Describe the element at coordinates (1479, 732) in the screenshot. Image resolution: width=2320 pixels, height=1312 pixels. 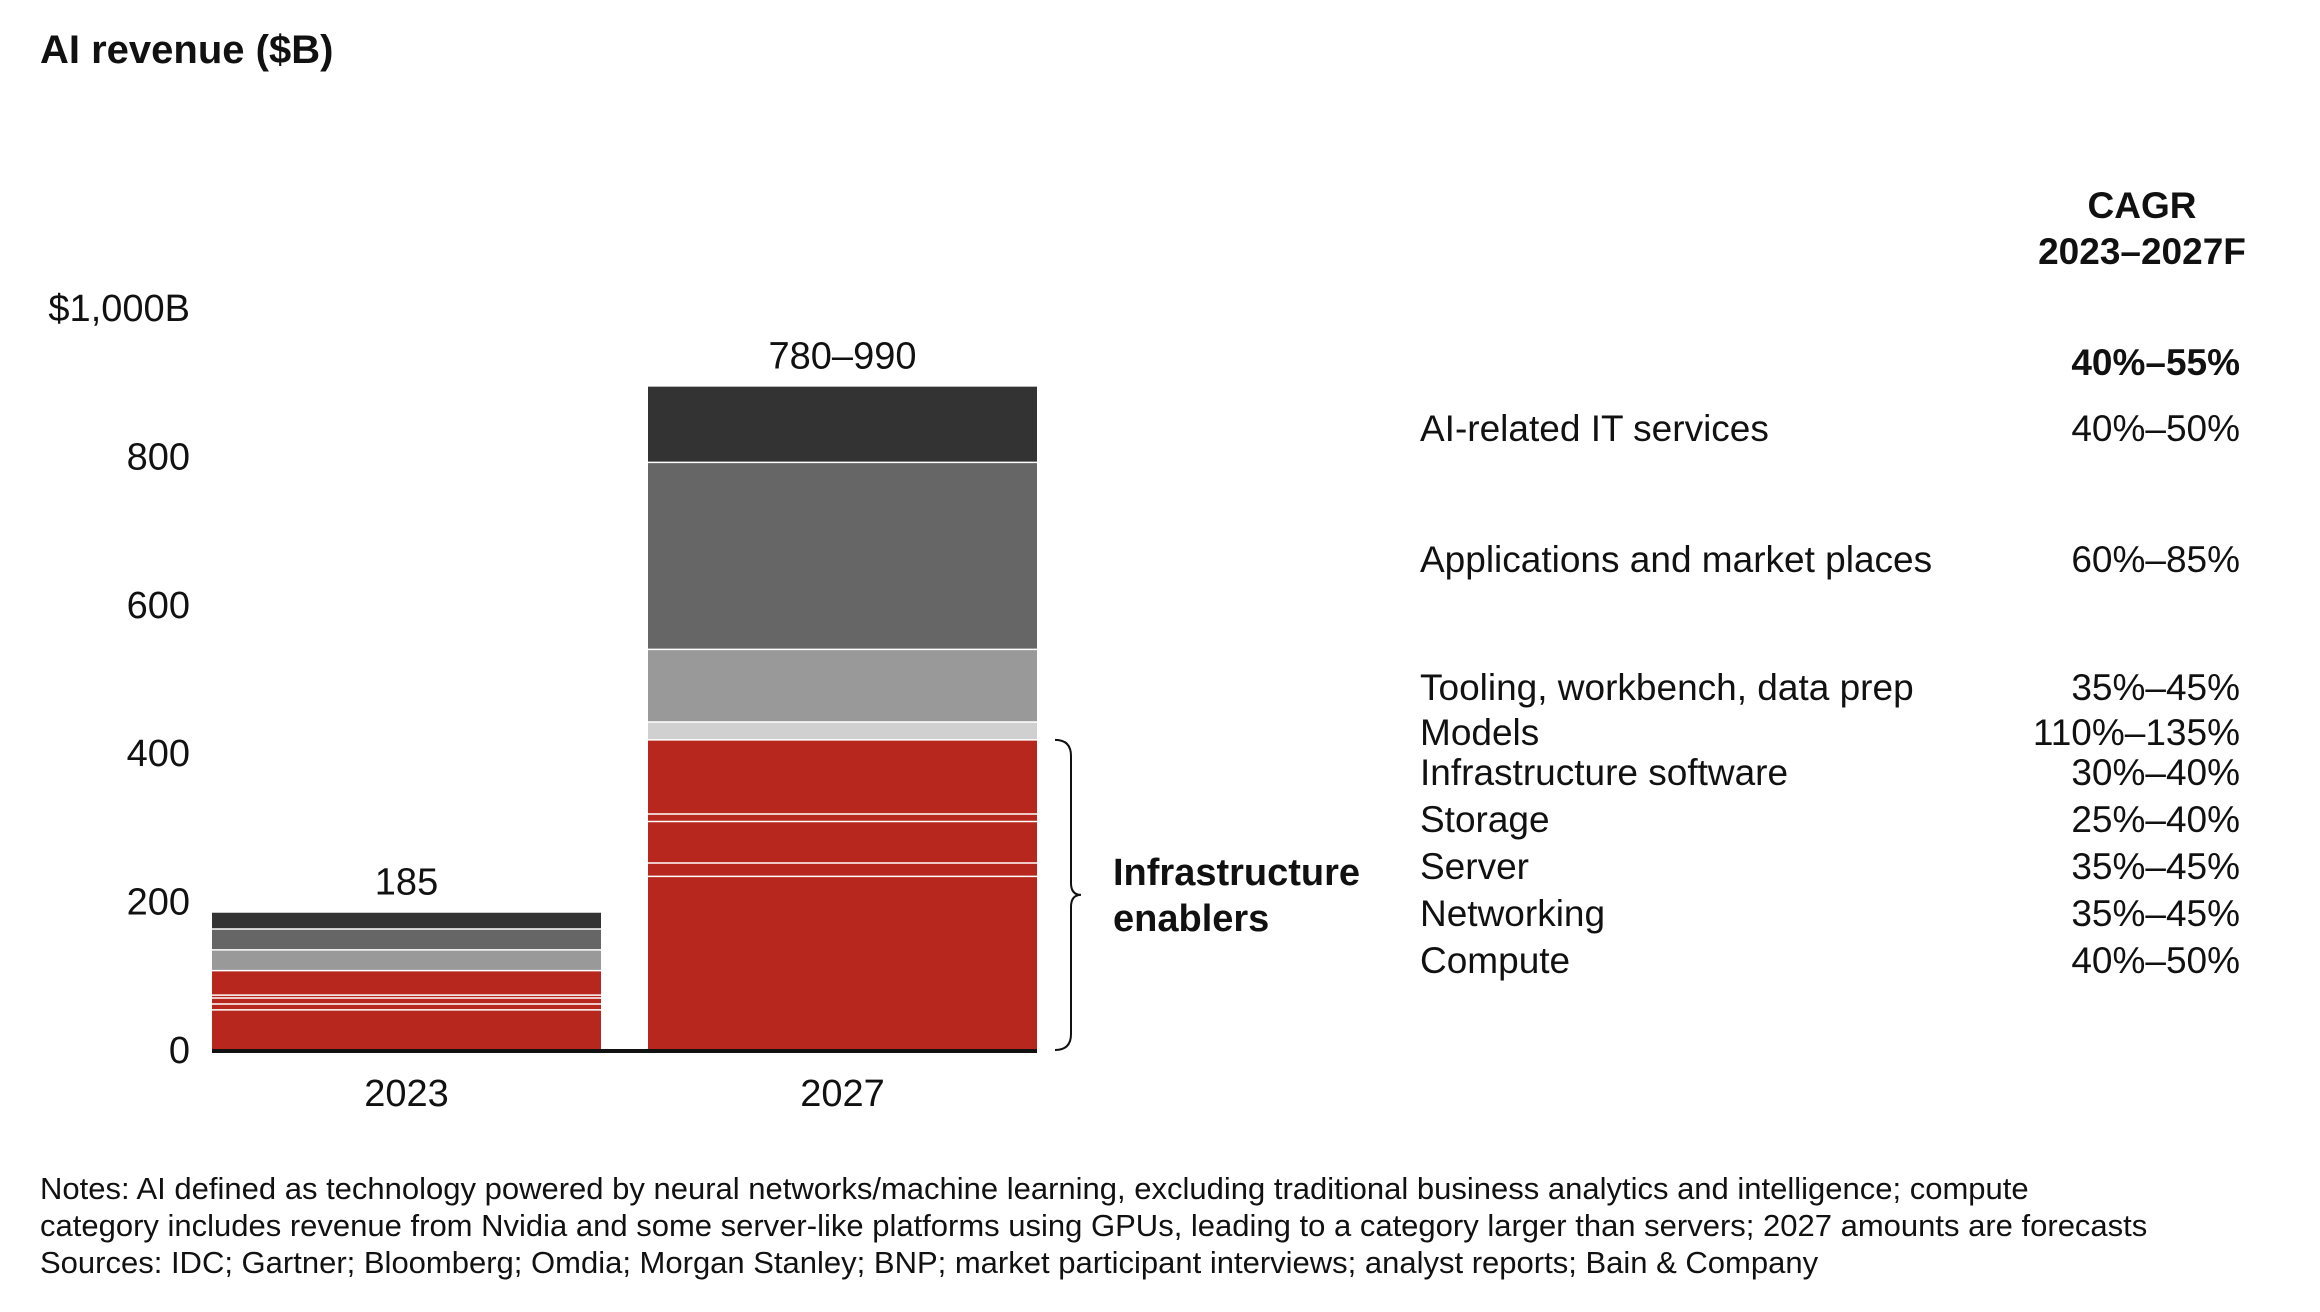
I see `legend-label: Models` at that location.